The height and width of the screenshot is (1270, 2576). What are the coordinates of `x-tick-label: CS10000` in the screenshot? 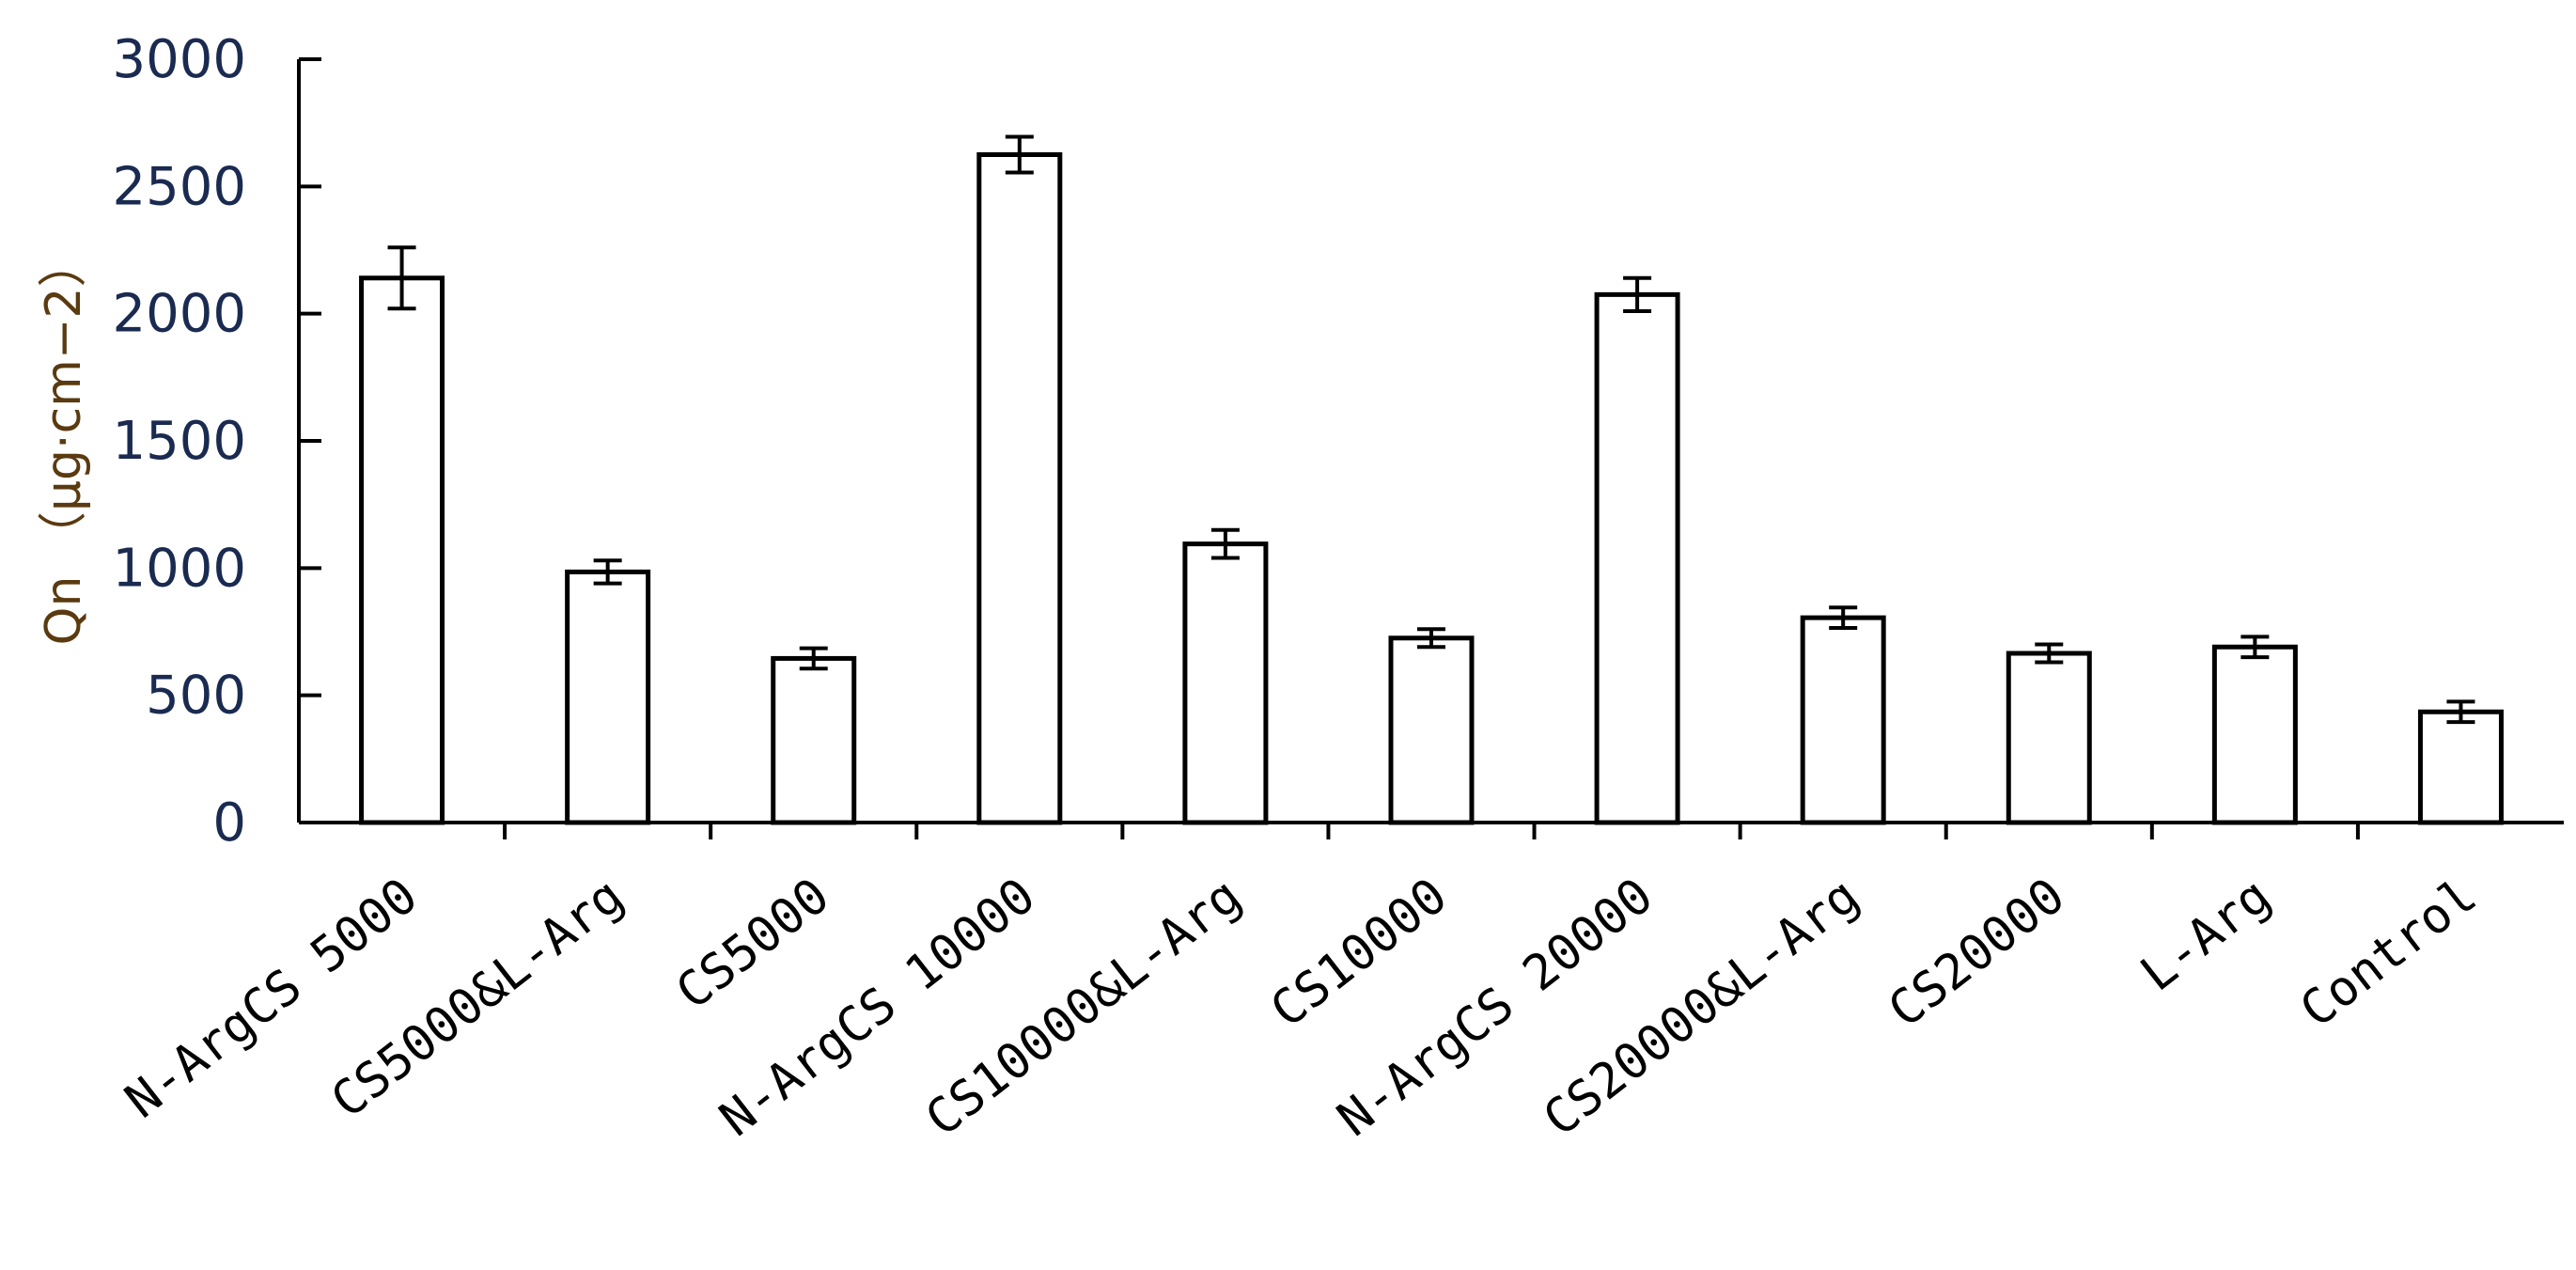 It's located at (1359, 953).